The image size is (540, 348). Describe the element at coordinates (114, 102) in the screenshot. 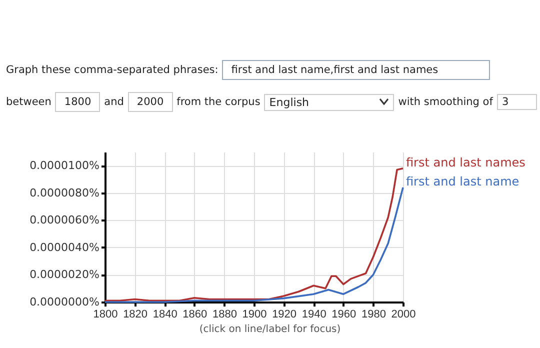

I see `text: and` at that location.